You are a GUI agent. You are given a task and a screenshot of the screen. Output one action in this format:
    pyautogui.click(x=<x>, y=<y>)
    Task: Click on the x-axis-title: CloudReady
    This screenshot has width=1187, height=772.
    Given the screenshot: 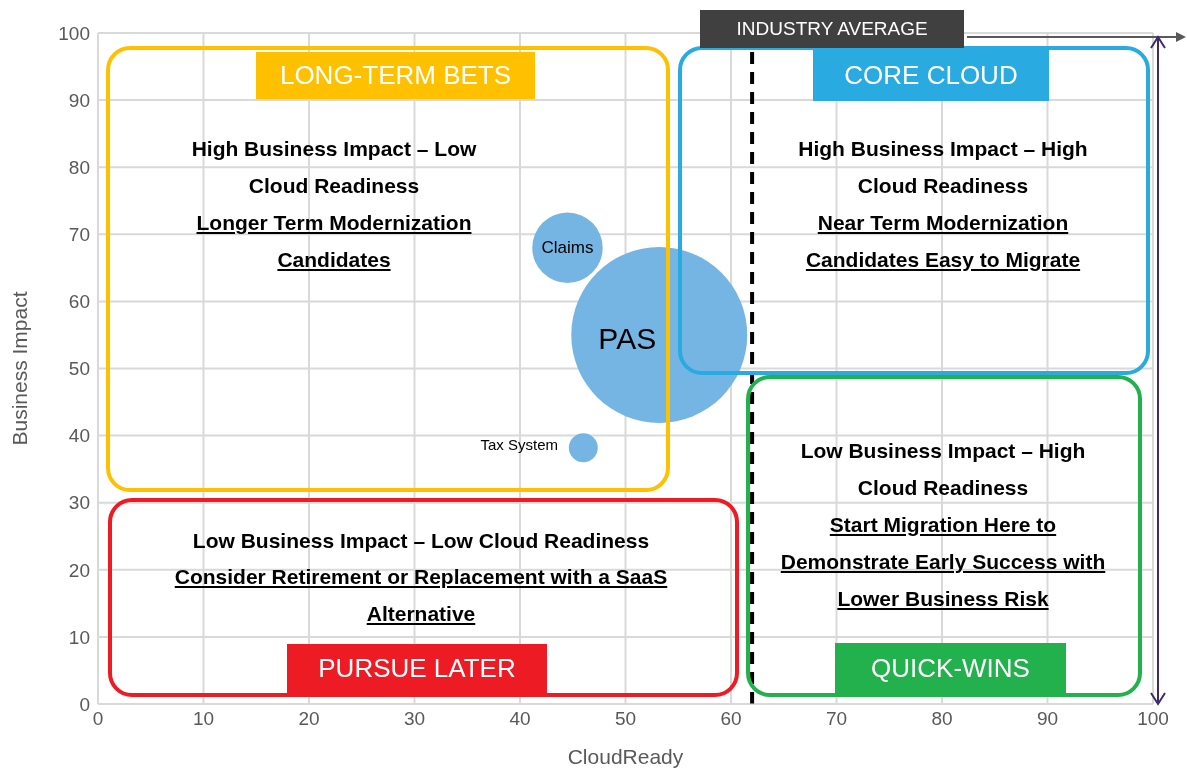 What is the action you would take?
    pyautogui.click(x=625, y=756)
    